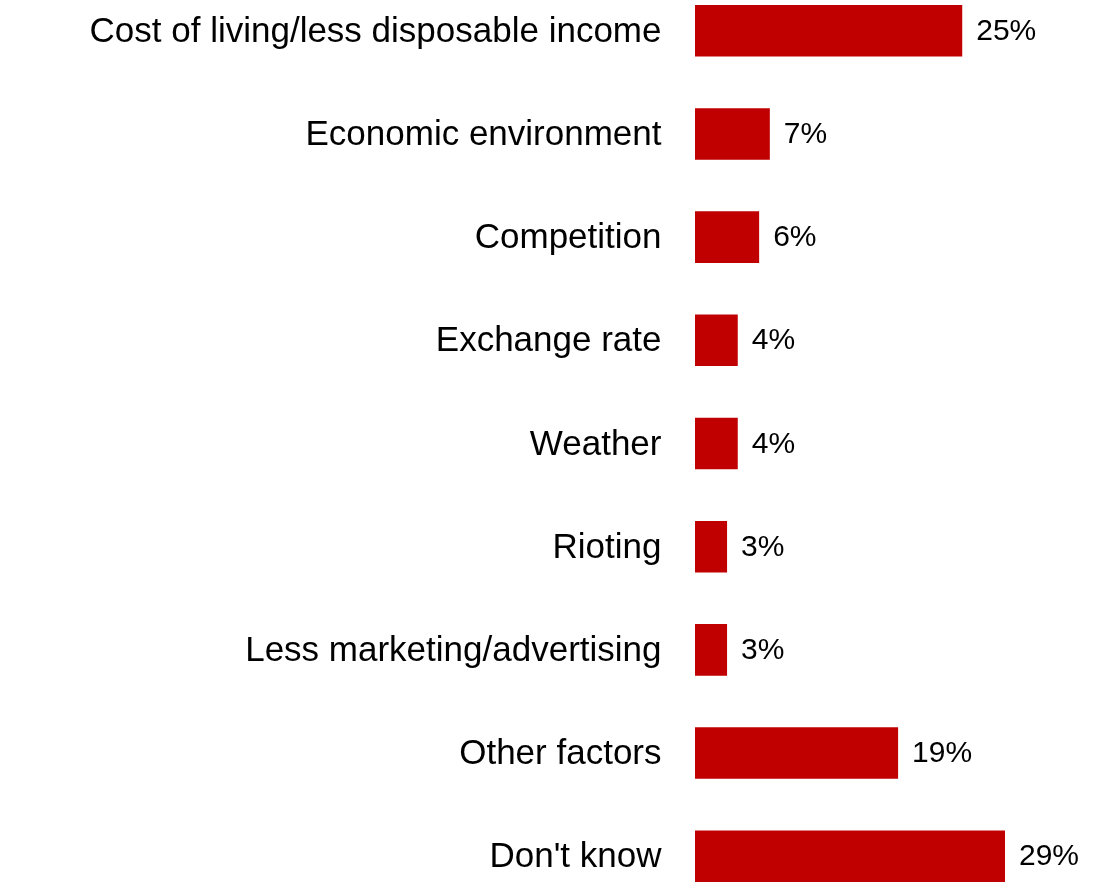 Image resolution: width=1096 pixels, height=882 pixels. What do you see at coordinates (568, 236) in the screenshot?
I see `y-tick-label: Competition` at bounding box center [568, 236].